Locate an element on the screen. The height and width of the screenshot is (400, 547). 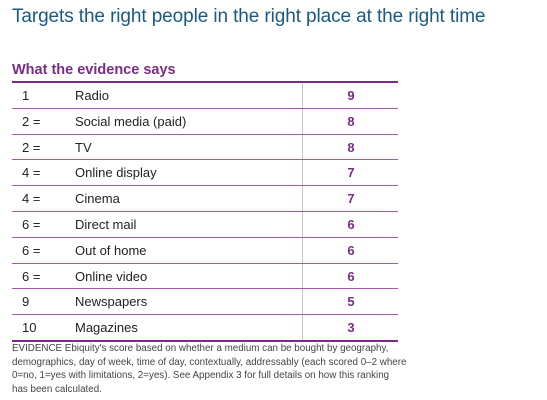
medium-cell: TV is located at coordinates (83, 147).